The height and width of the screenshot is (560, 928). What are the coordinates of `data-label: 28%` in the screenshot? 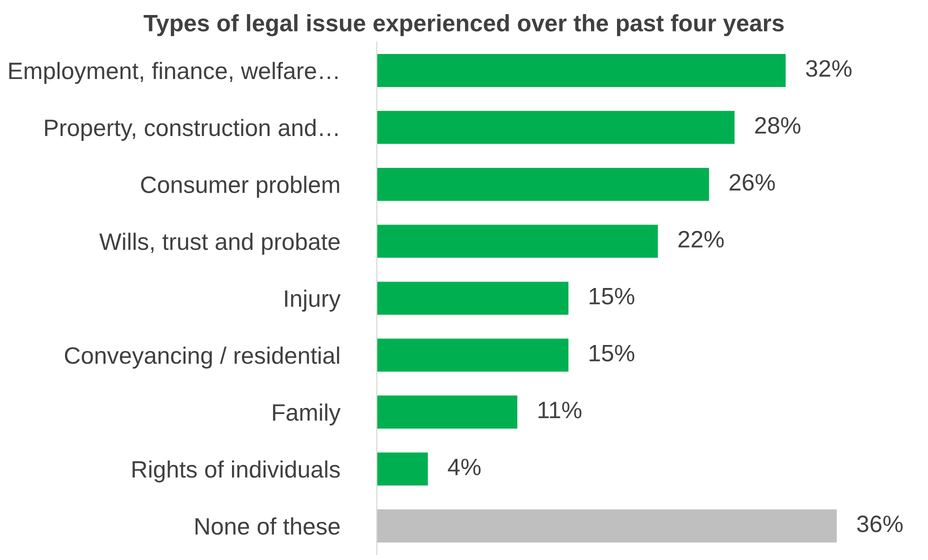 It's located at (777, 125).